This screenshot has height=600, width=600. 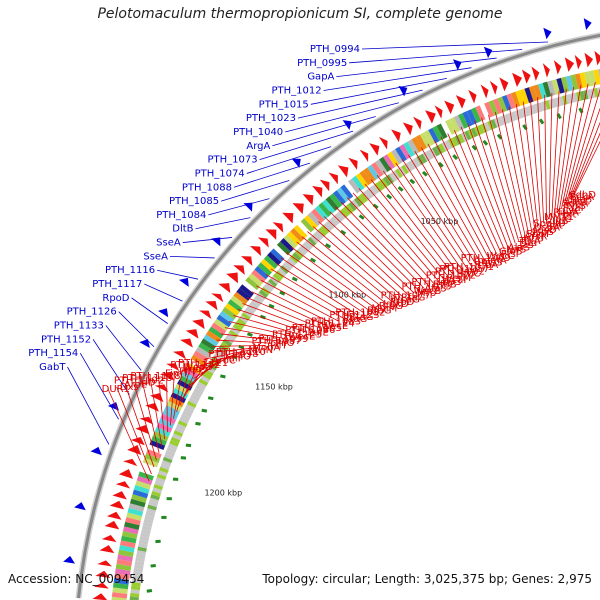 I want to click on gene-label: PTH_1133, so click(x=79, y=326).